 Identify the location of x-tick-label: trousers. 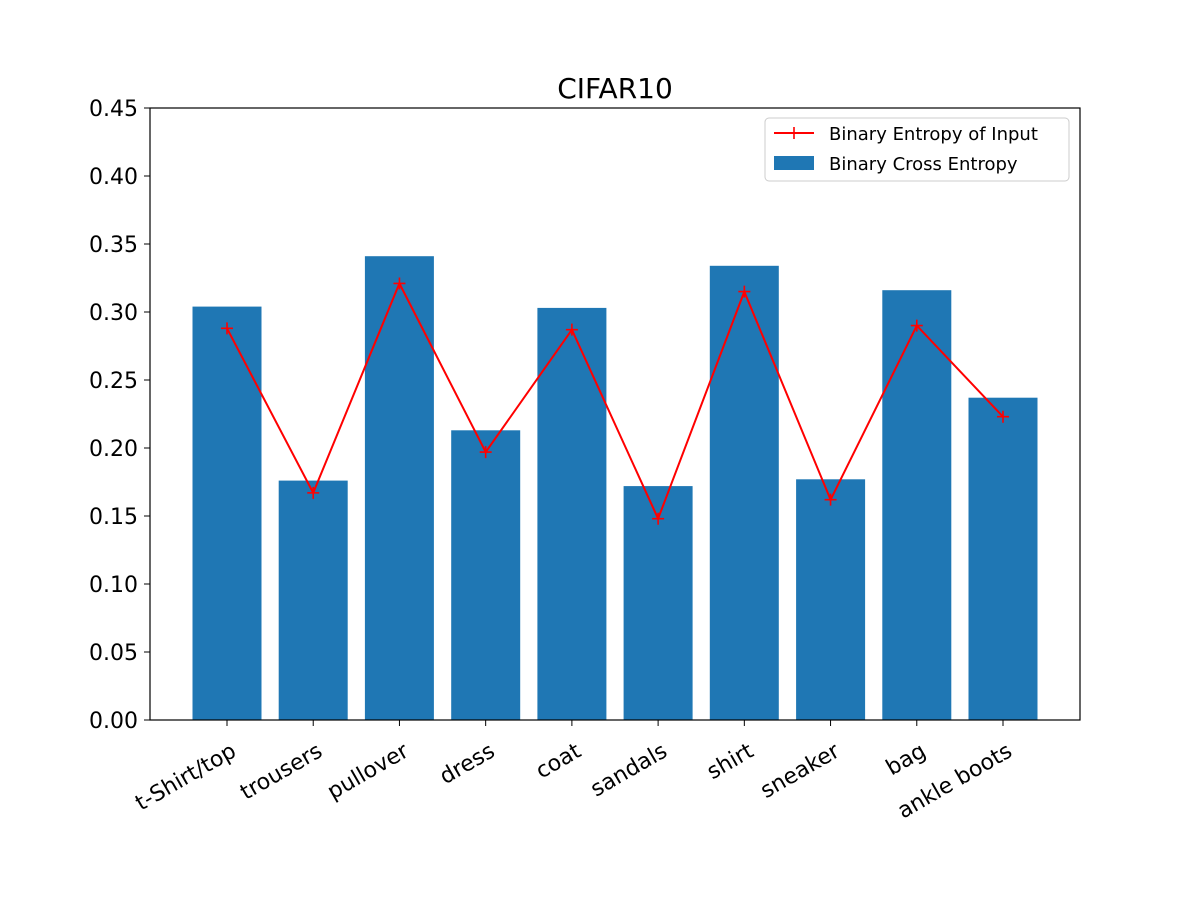
(281, 772).